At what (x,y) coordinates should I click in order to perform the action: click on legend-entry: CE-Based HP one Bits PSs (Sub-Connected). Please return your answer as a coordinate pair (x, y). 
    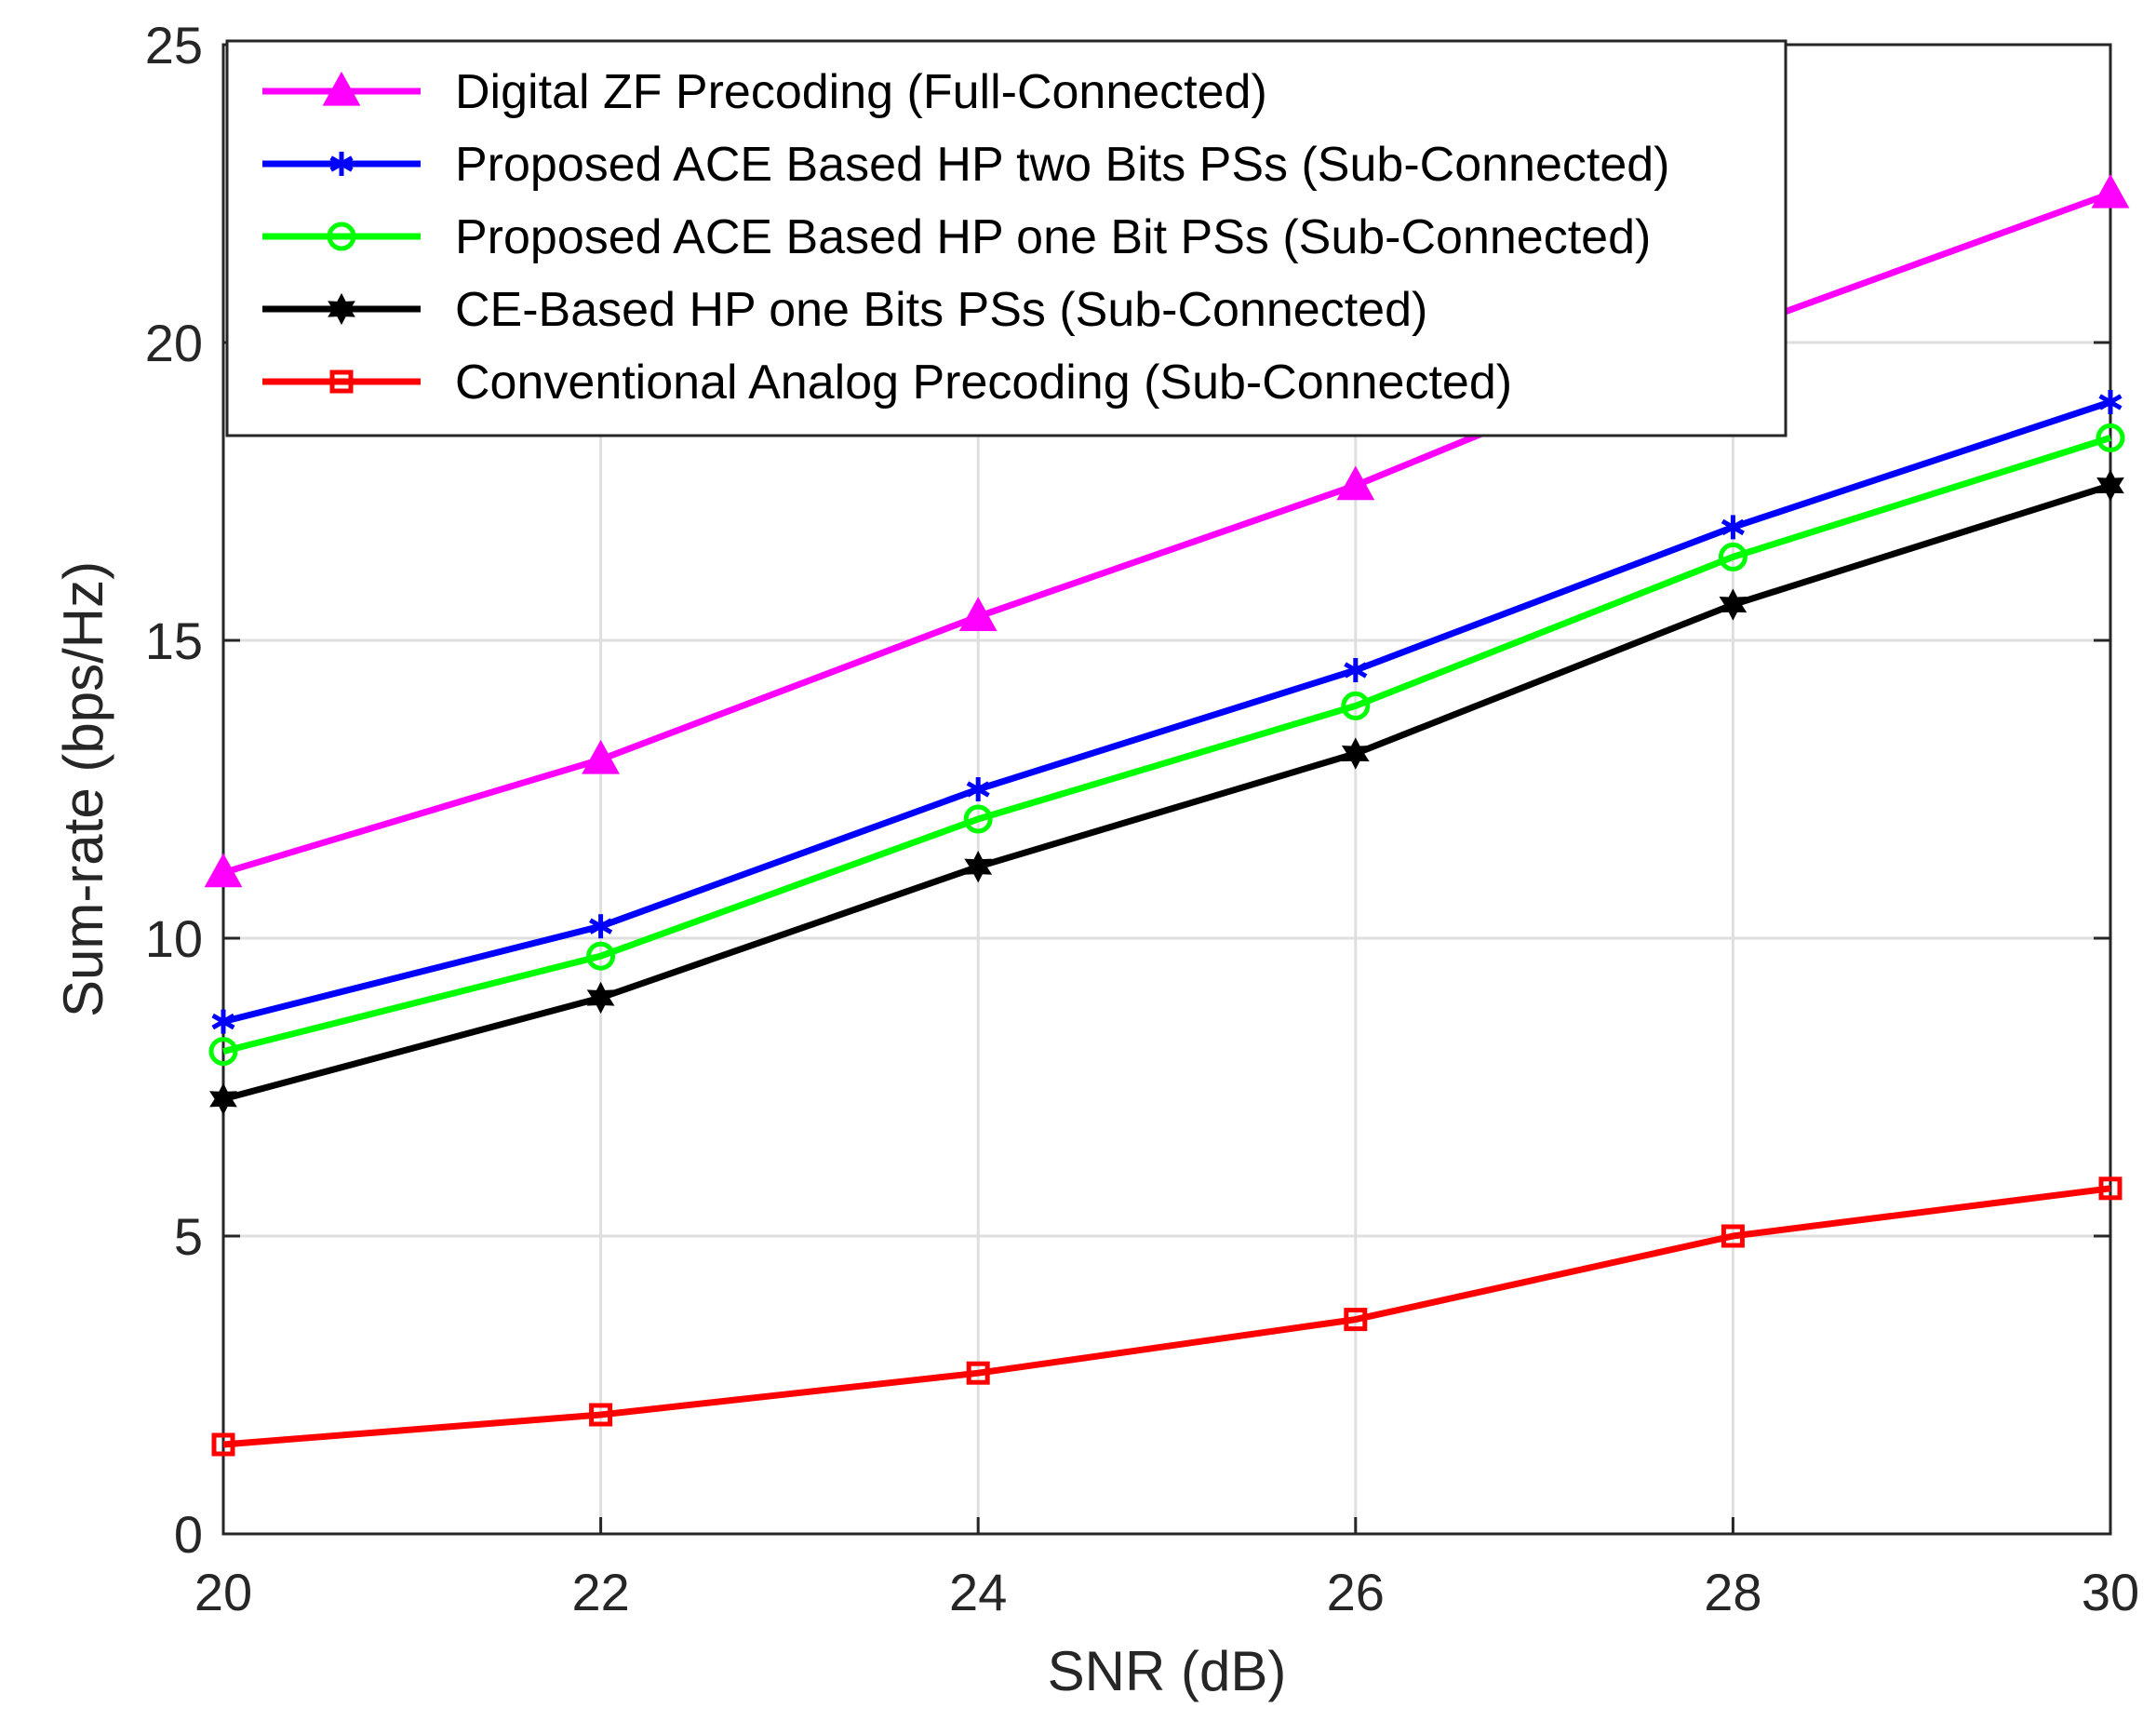
    Looking at the image, I should click on (845, 310).